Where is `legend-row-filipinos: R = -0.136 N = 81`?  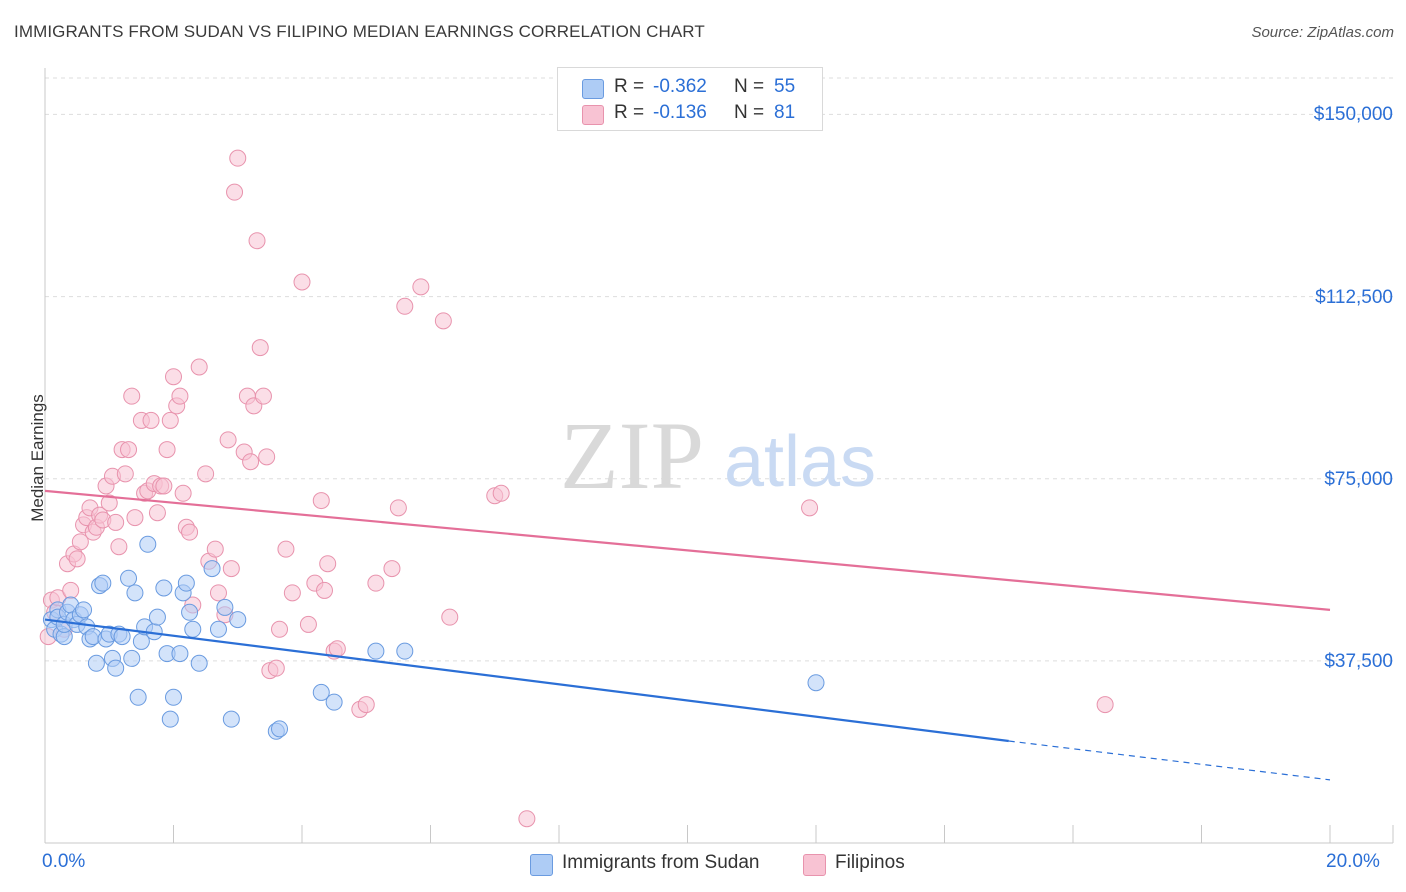
legend-row-filipinos: R = -0.136 N = 81 is located at coordinates (690, 115).